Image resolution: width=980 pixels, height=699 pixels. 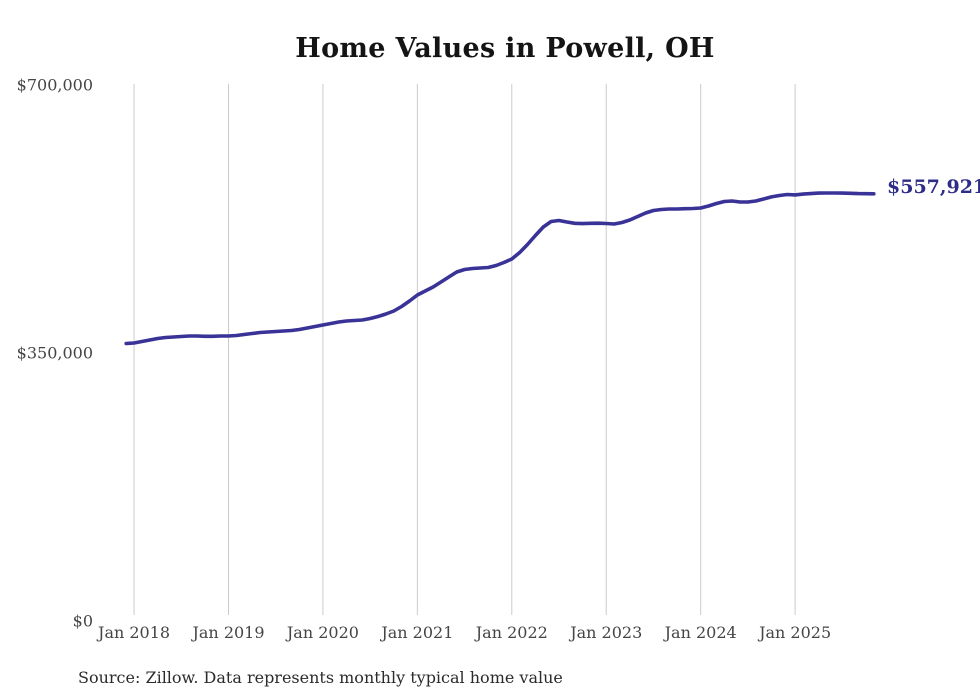 I want to click on x-tick-label: Jan 2018, so click(x=133, y=632).